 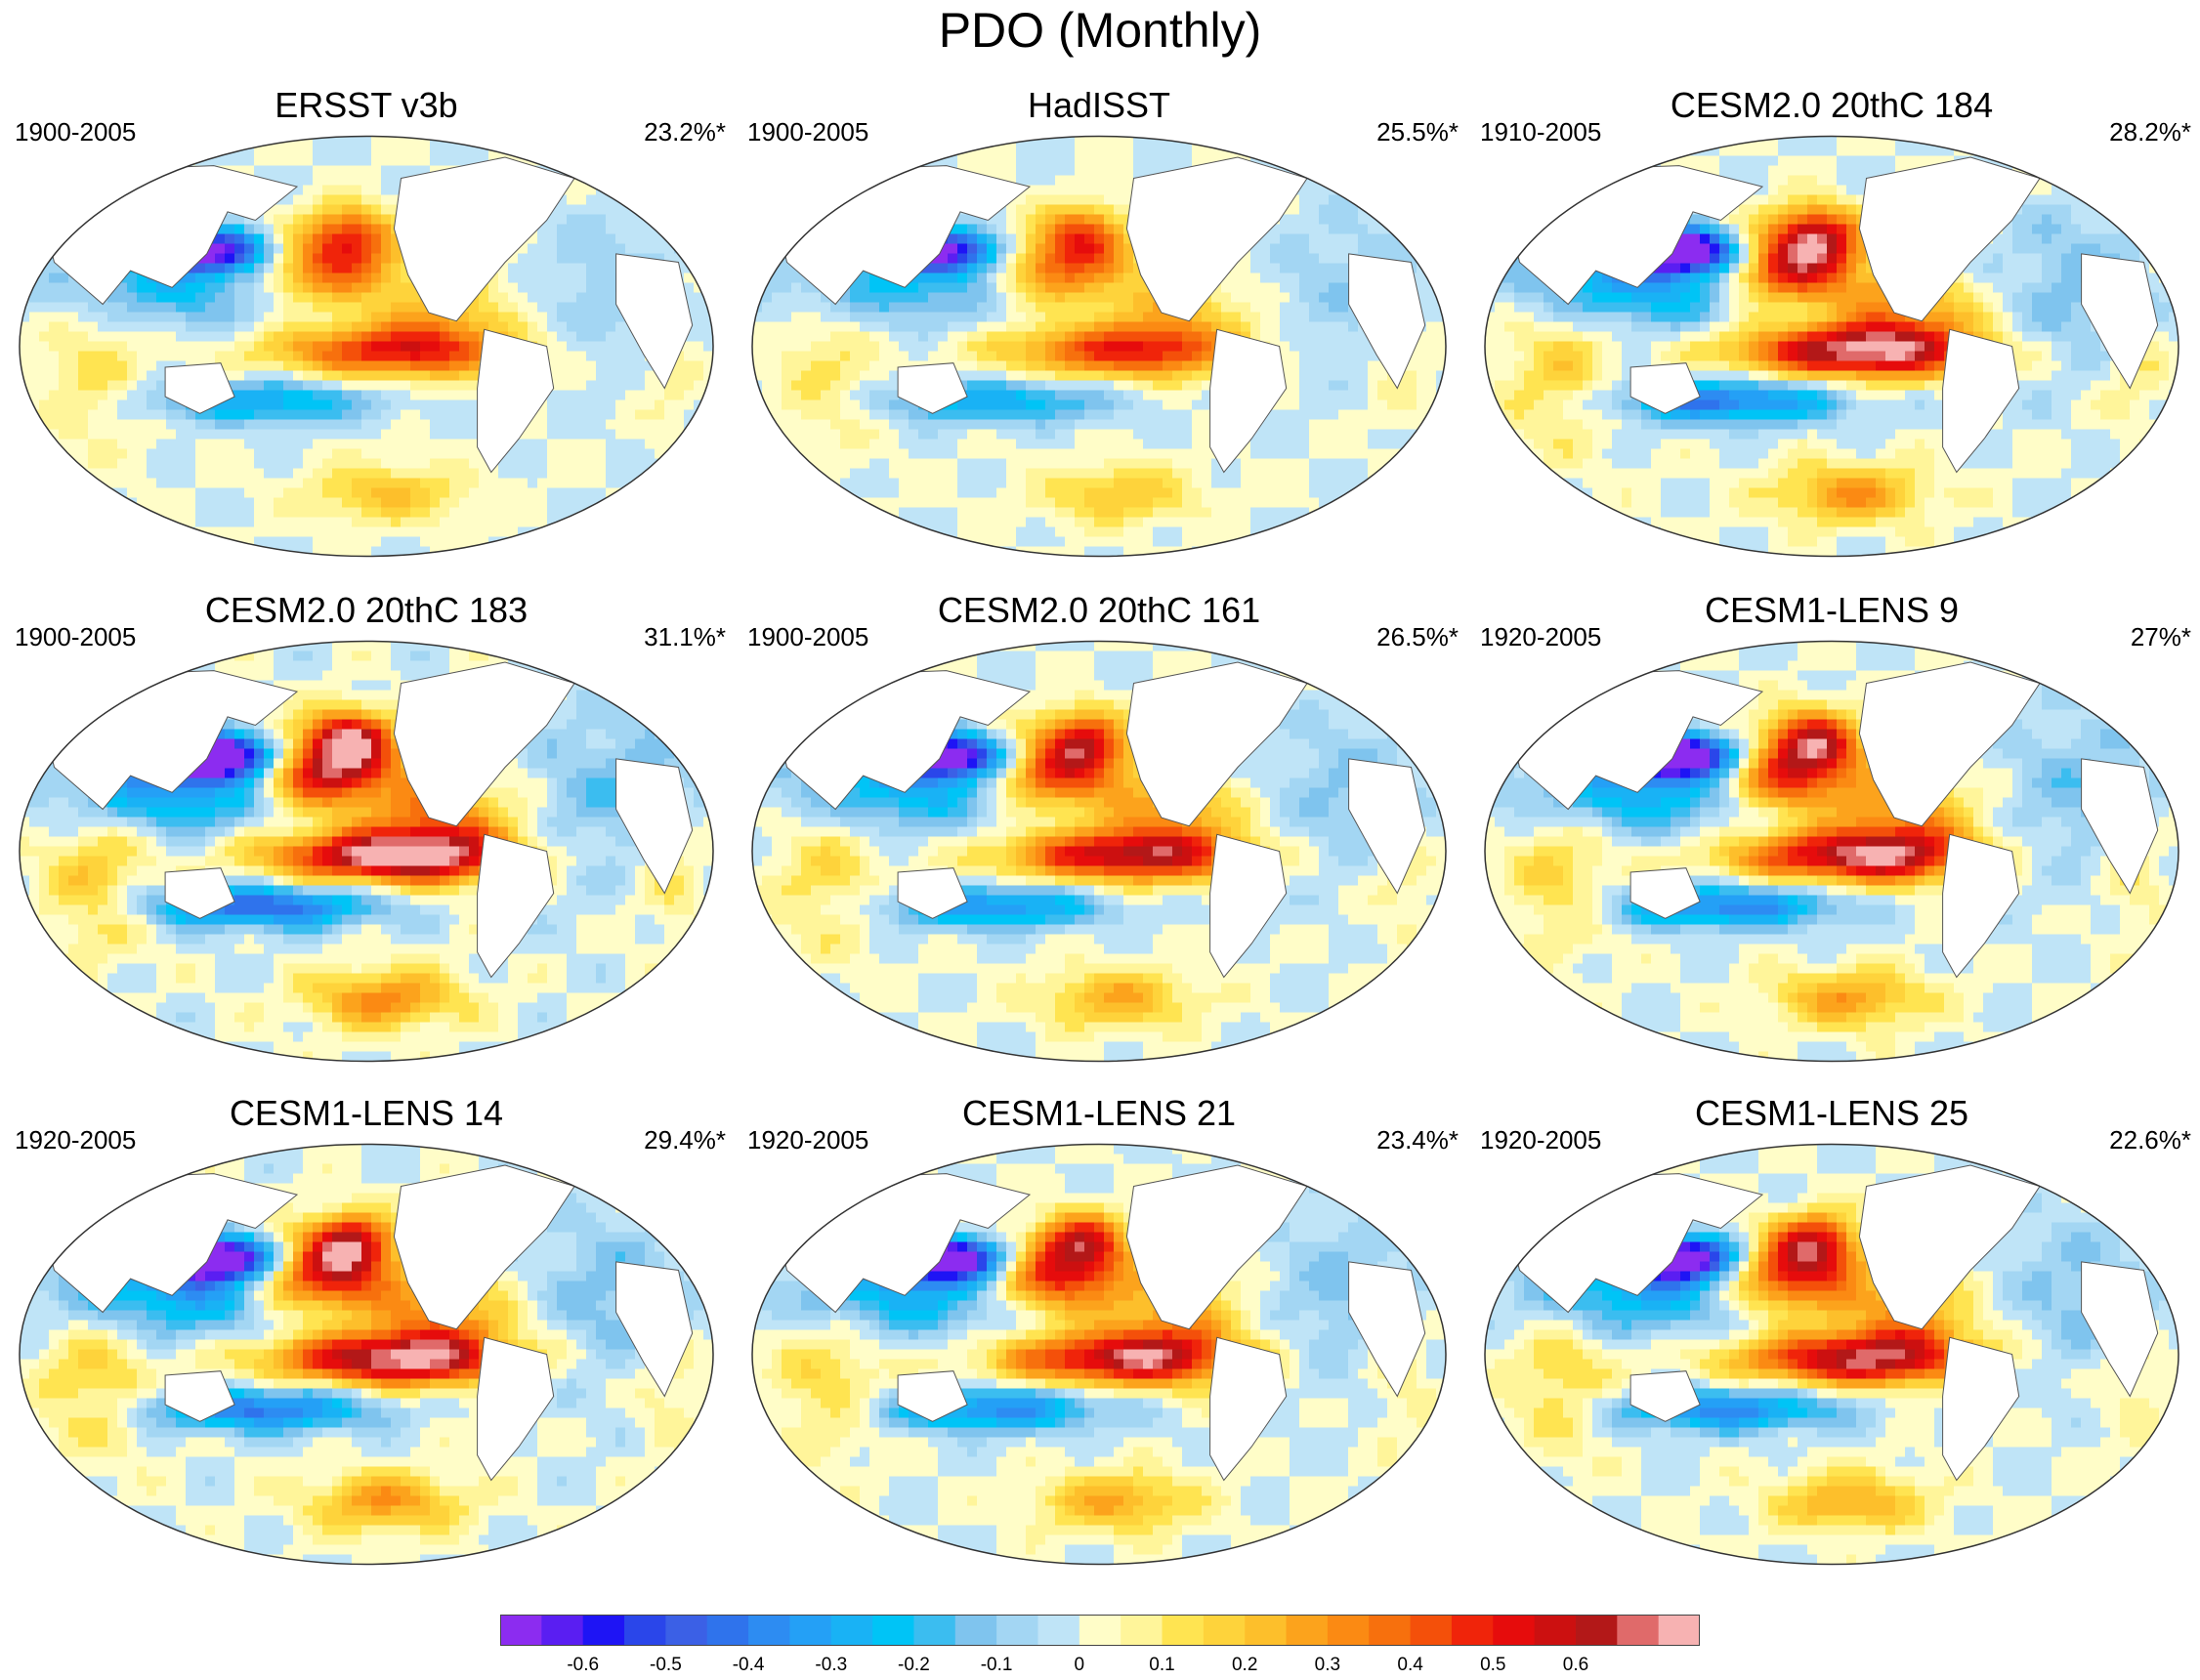 I want to click on map-panel: HadISST 1900-2005 25.5%*, so click(x=1099, y=330).